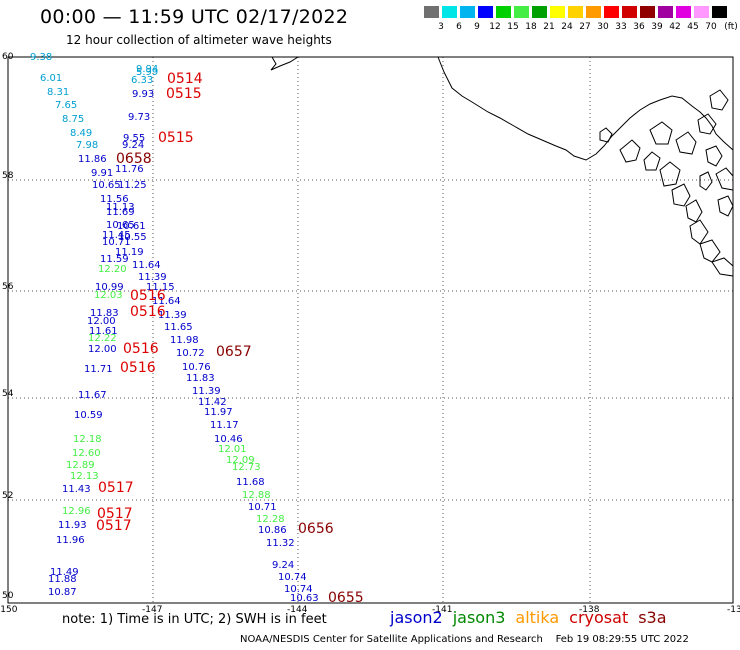  I want to click on longitude-label: -138, so click(589, 610).